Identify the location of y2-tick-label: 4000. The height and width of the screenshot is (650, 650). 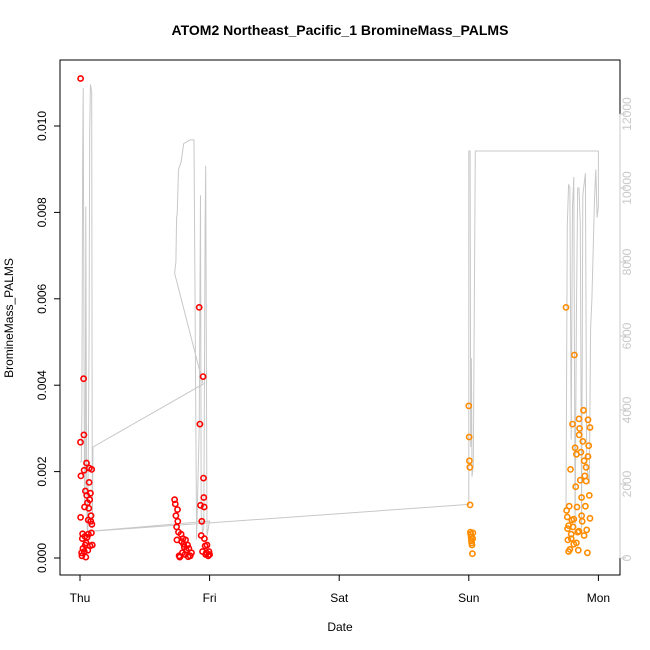
(627, 409).